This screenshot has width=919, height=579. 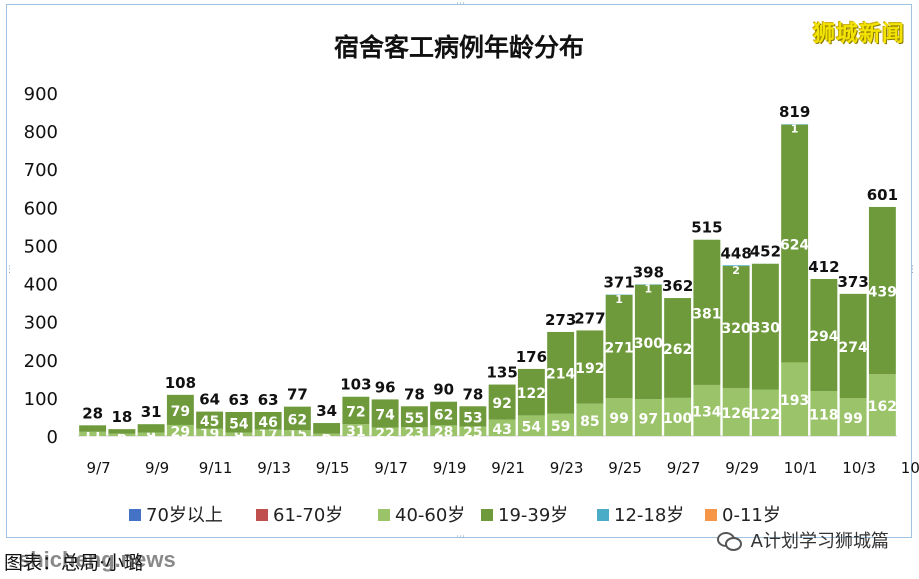 What do you see at coordinates (9, 270) in the screenshot?
I see `resize-handle-left: ⋮` at bounding box center [9, 270].